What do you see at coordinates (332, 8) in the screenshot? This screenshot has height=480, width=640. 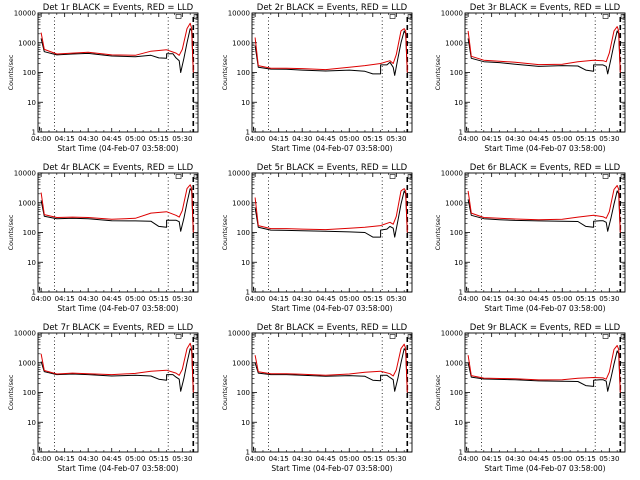 I see `plot-title: Det 2r BLACK = Events, RED = LLD` at bounding box center [332, 8].